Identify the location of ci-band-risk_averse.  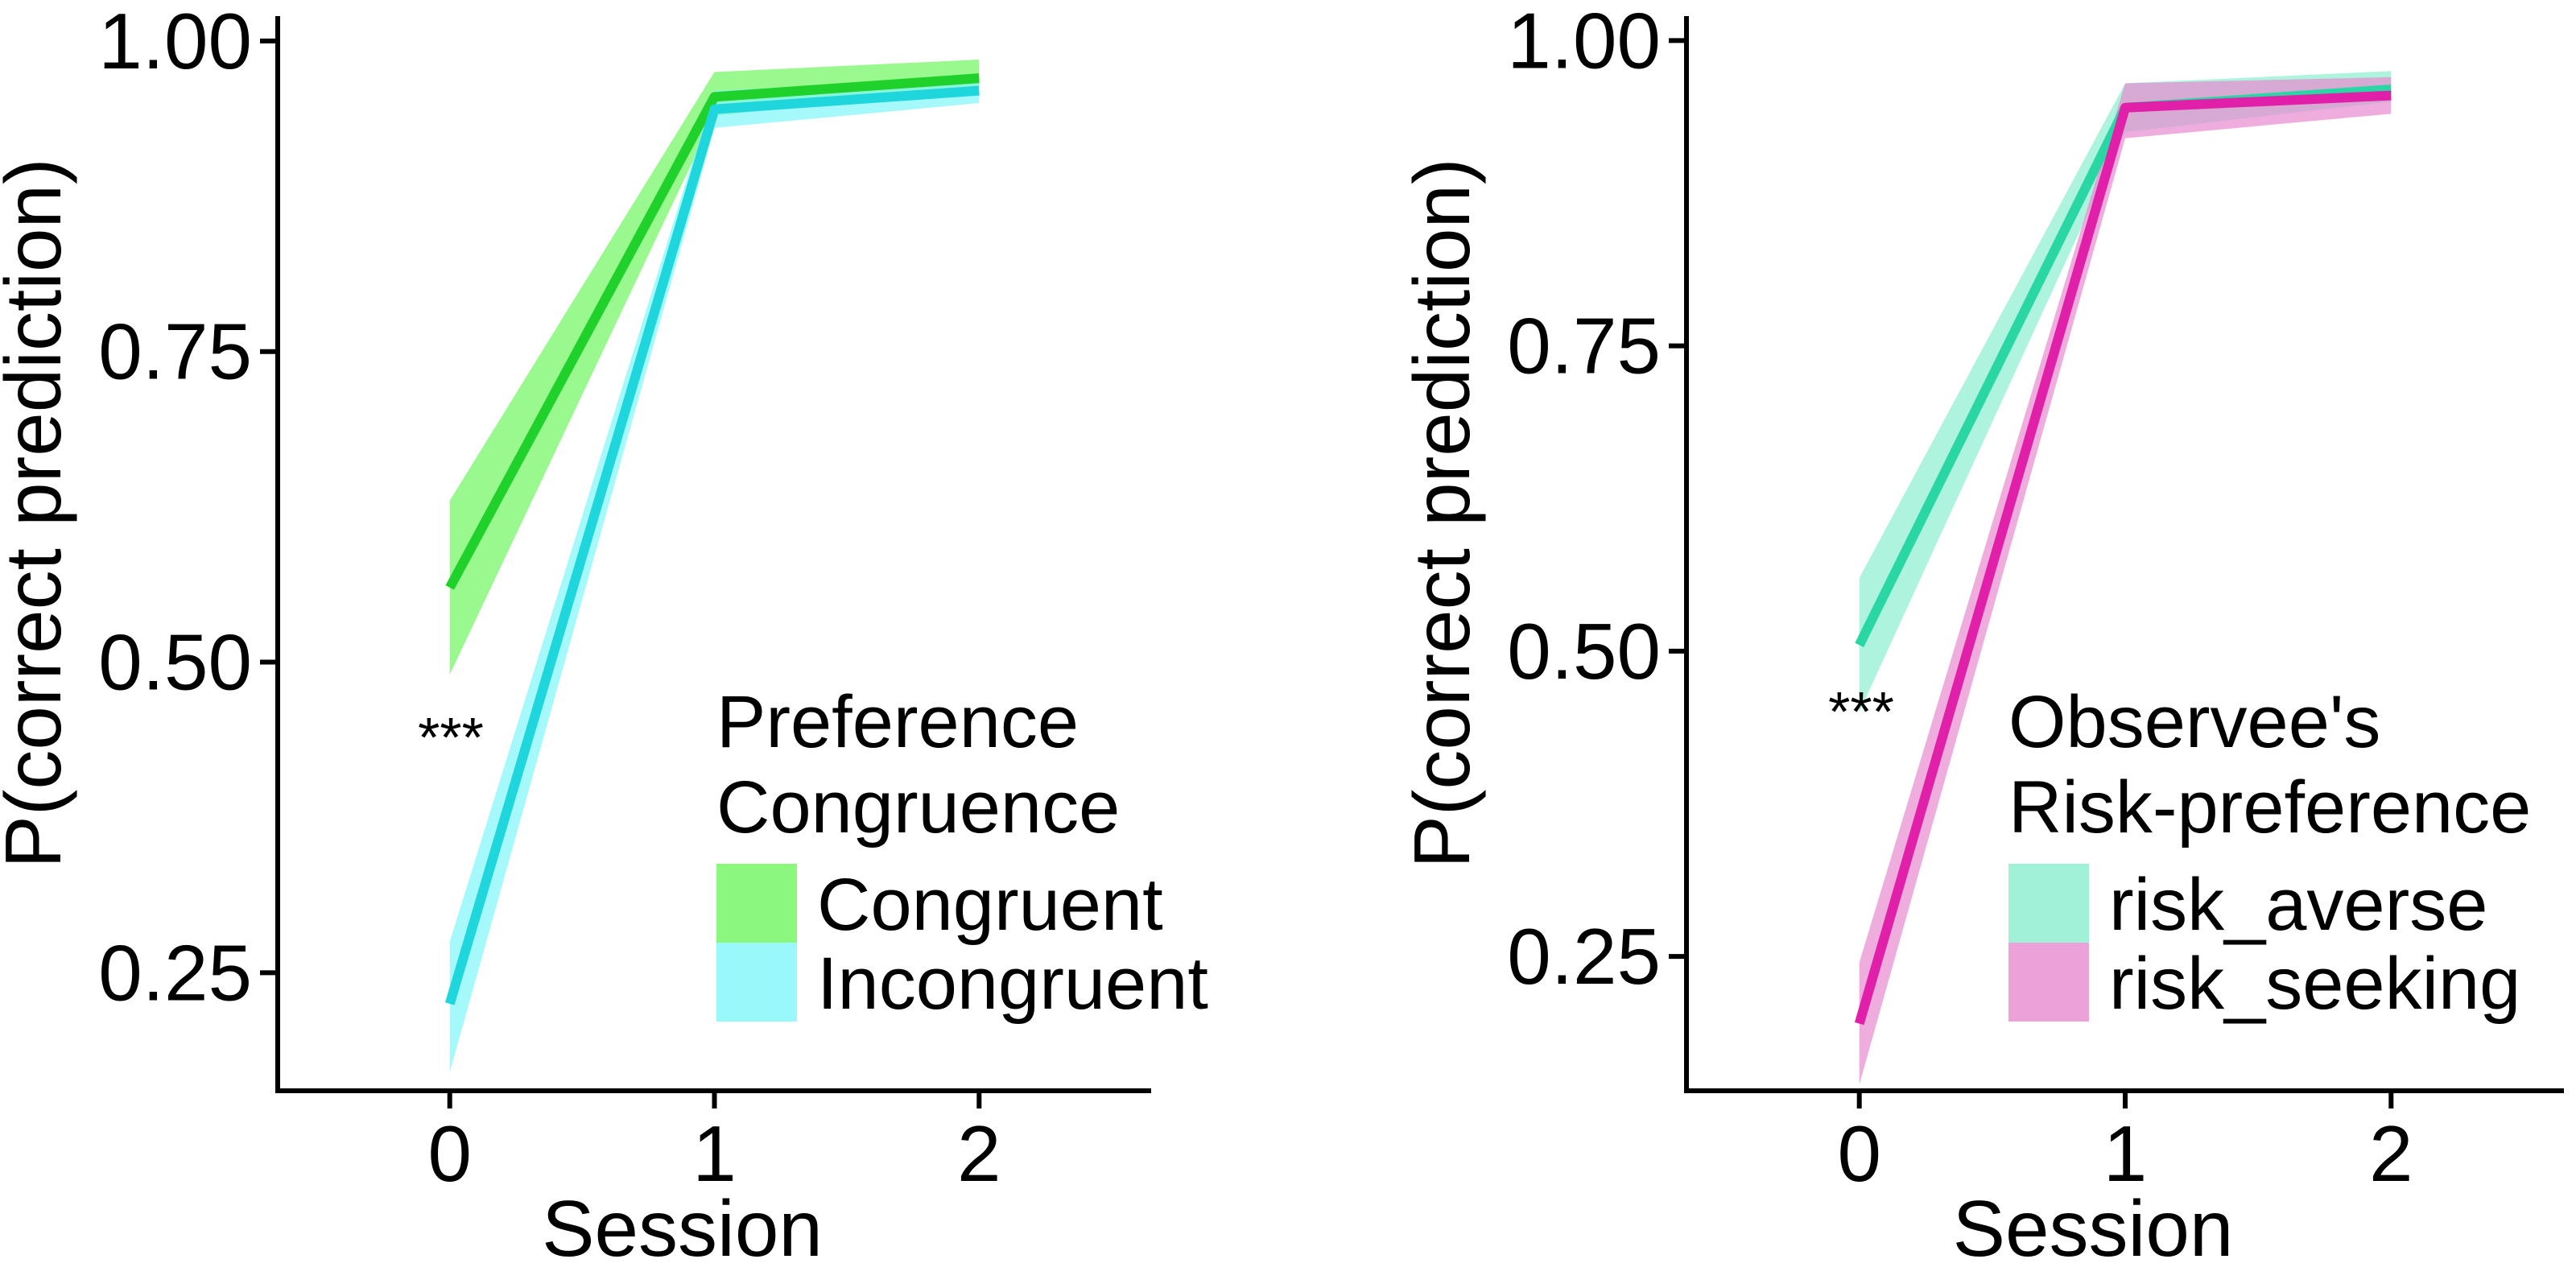
(2125, 391).